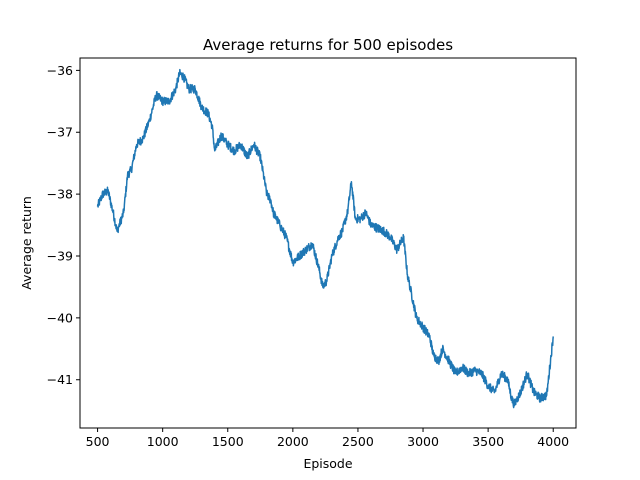 The image size is (640, 480). What do you see at coordinates (98, 441) in the screenshot?
I see `x-tick-label: 500` at bounding box center [98, 441].